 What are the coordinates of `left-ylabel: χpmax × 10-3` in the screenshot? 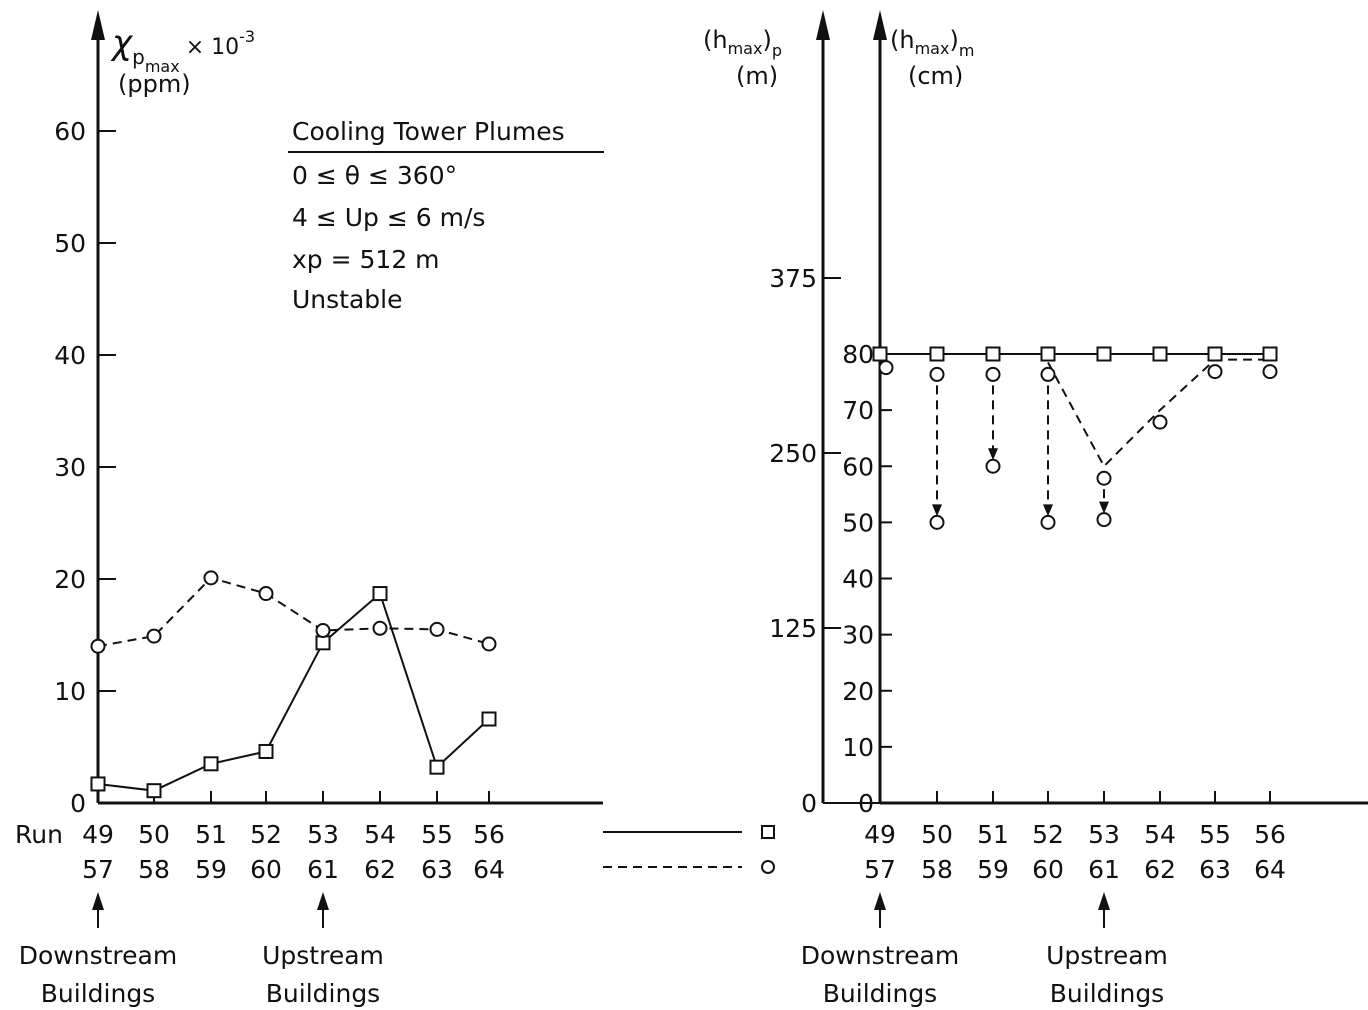 It's located at (182, 49).